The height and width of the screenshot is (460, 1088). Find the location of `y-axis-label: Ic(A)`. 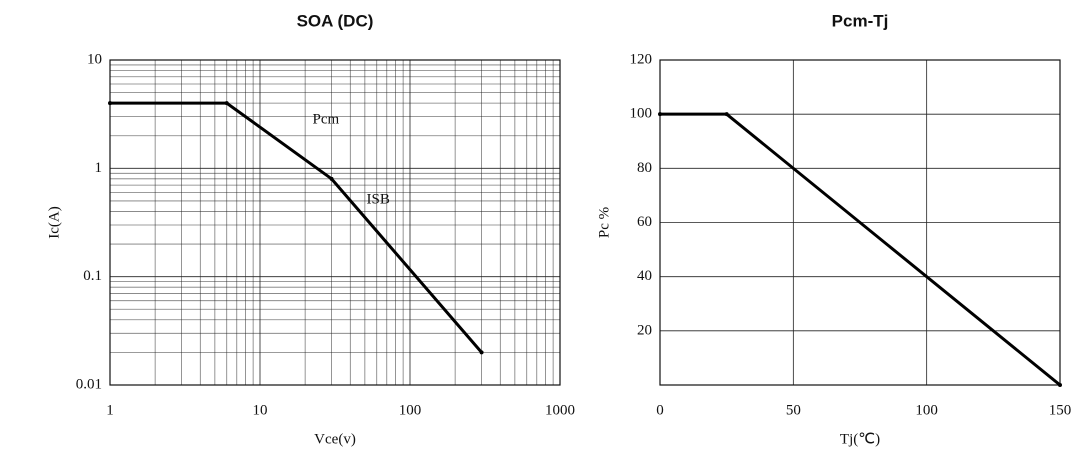

y-axis-label: Ic(A) is located at coordinates (54, 222).